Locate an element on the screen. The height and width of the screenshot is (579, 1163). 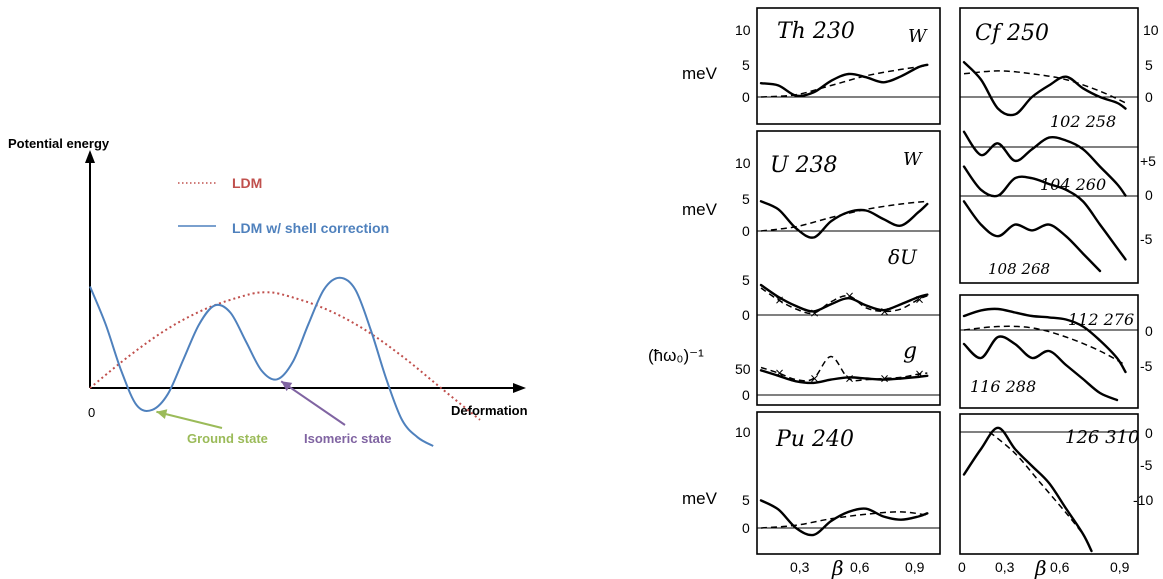
ground-state-arrowhead-icon is located at coordinates (162, 414).